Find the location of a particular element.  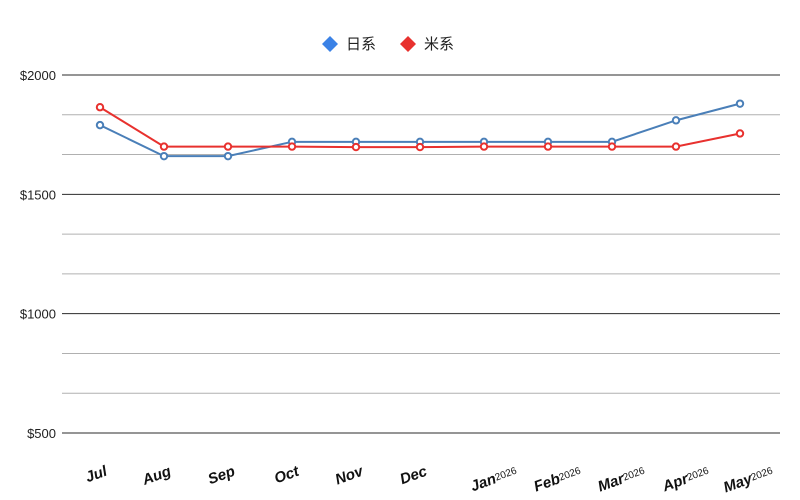

series-layer is located at coordinates (420, 130).